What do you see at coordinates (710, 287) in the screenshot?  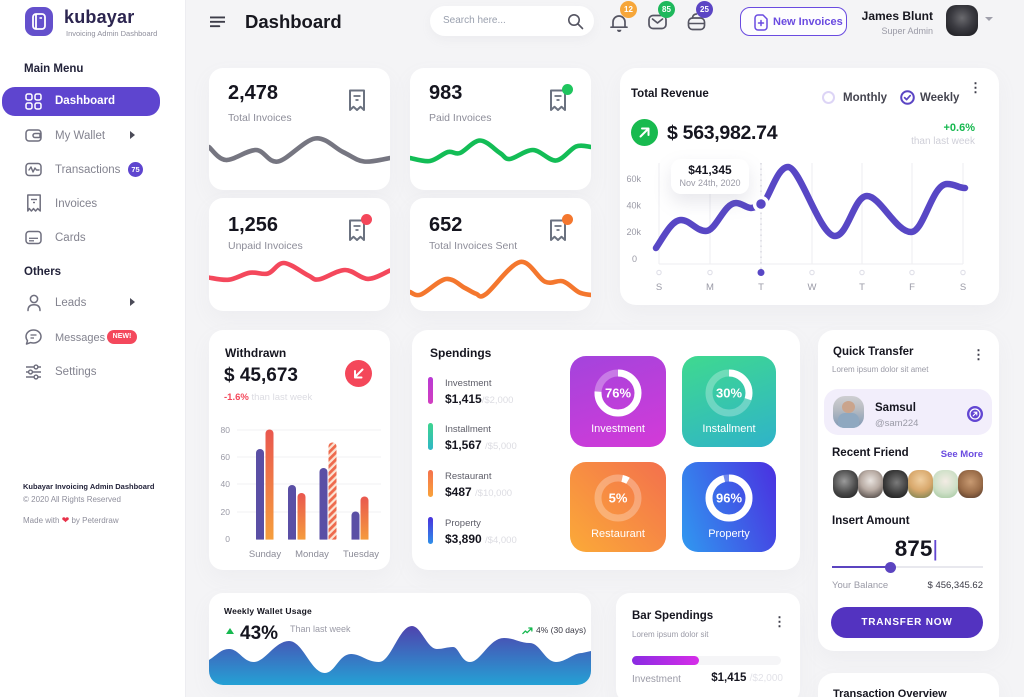 I see `svg-text: M` at bounding box center [710, 287].